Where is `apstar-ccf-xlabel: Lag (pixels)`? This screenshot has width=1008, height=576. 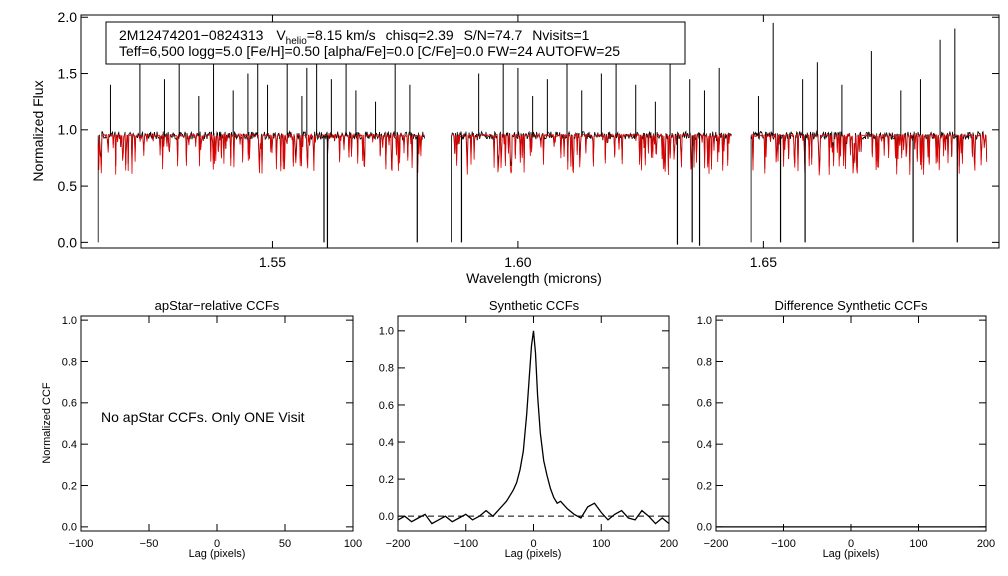 apstar-ccf-xlabel: Lag (pixels) is located at coordinates (217, 554).